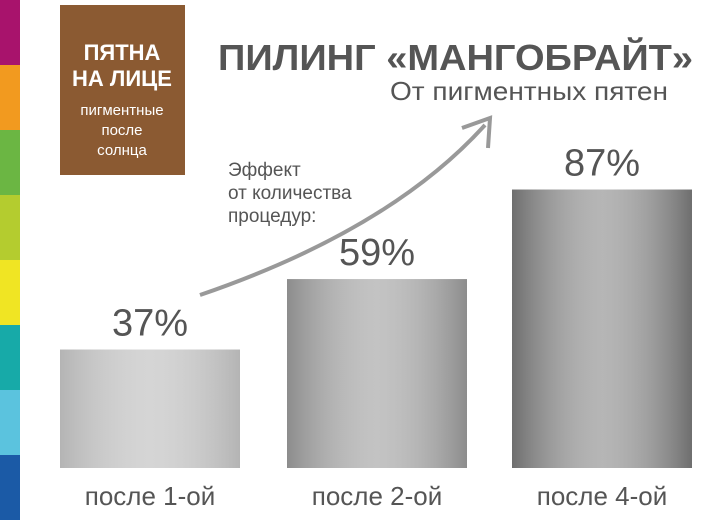  What do you see at coordinates (121, 110) in the screenshot?
I see `badge-subtitle: пигментные` at bounding box center [121, 110].